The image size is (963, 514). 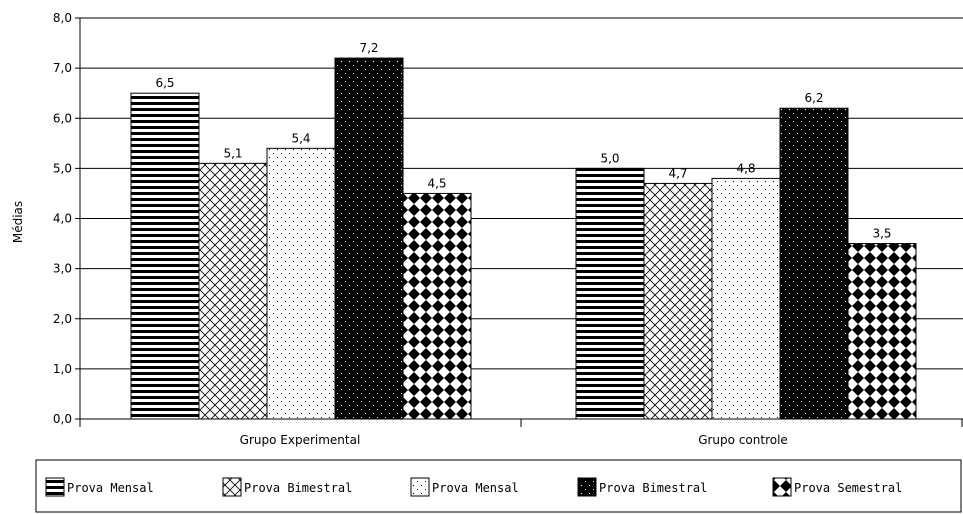 I want to click on y-tick-label: 8,0, so click(x=62, y=18).